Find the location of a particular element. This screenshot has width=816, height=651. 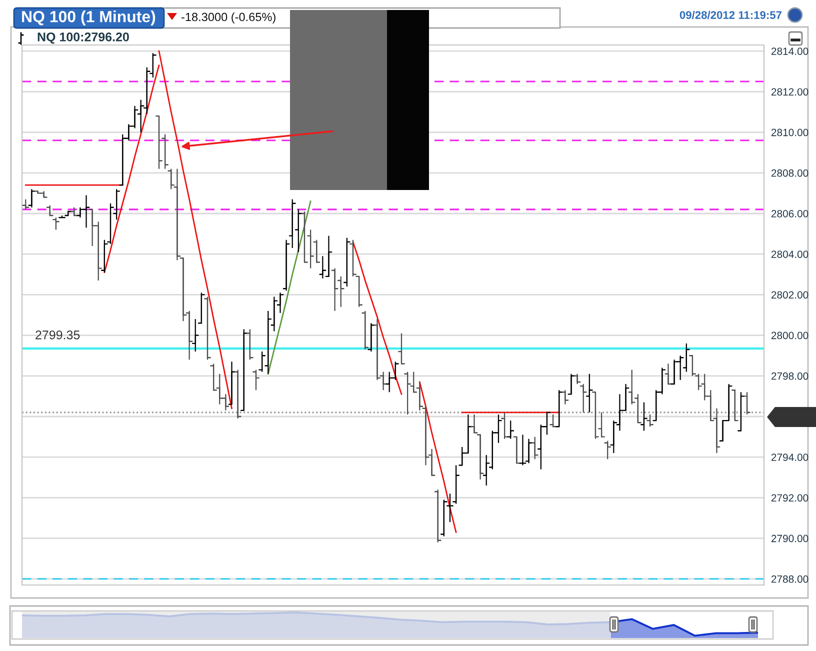

y-tick-label: 2798.00 is located at coordinates (789, 376).